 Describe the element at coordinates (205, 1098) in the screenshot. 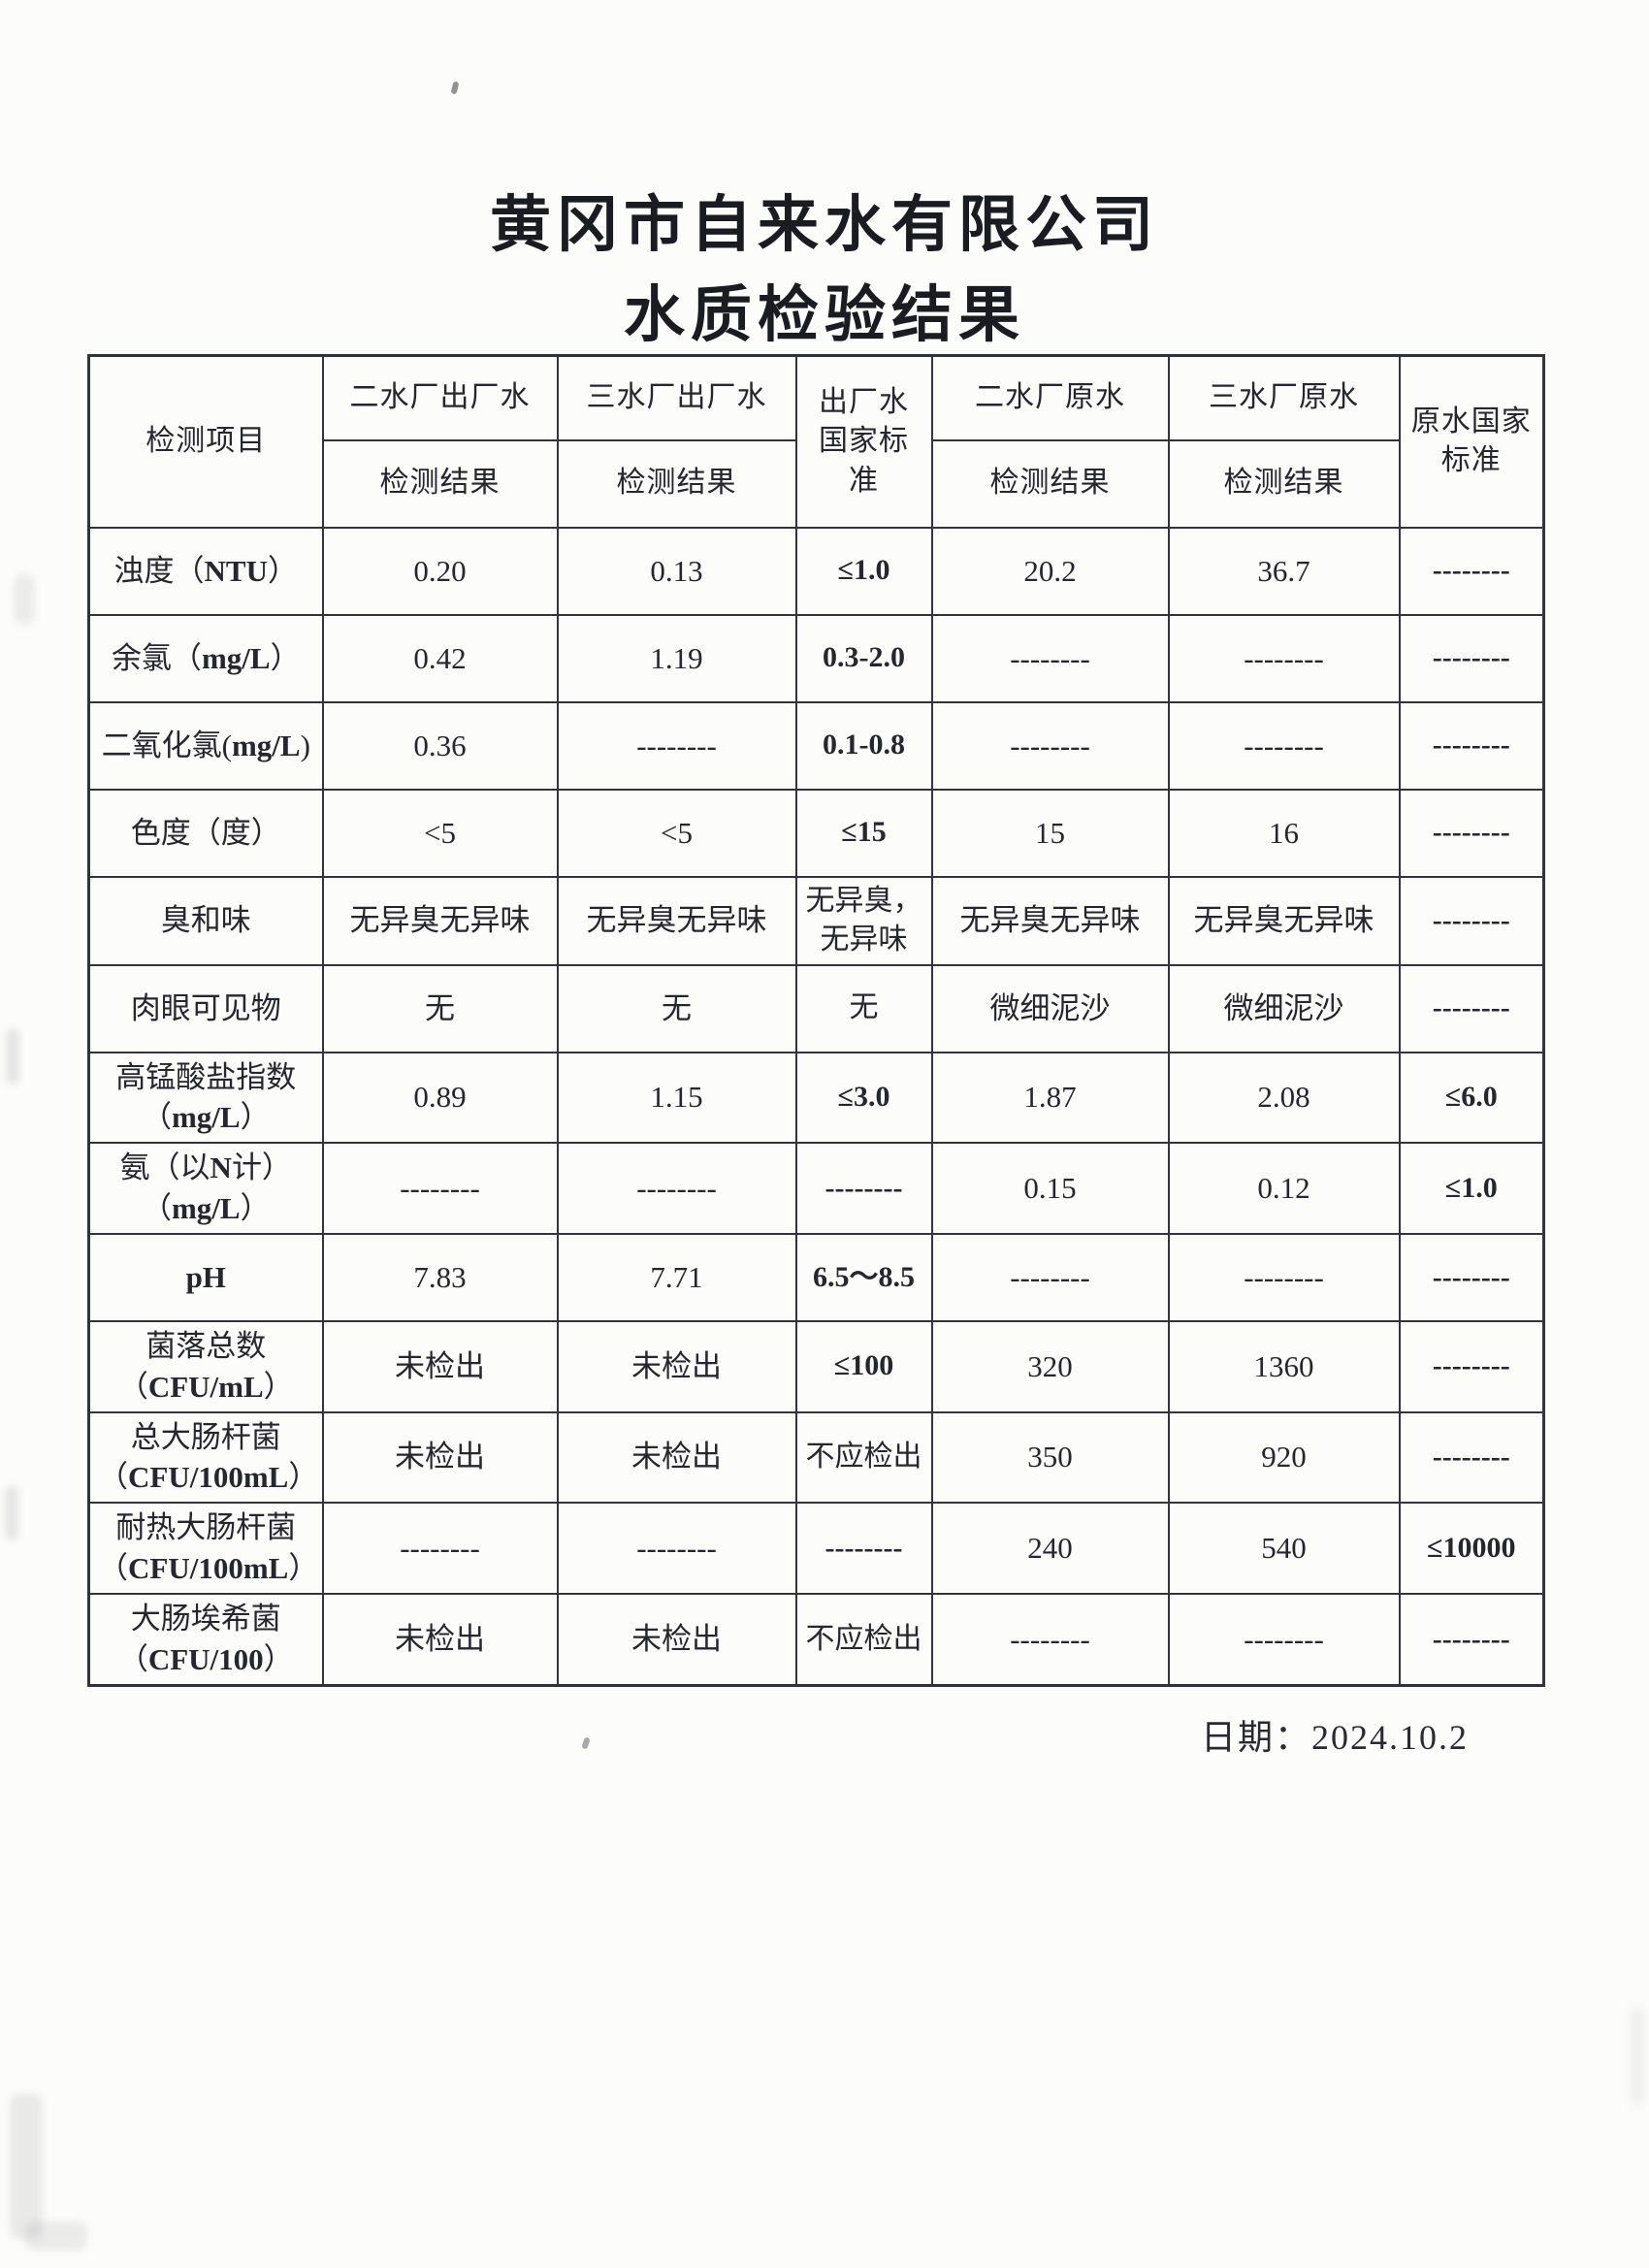

I see `row-label: 高锰酸盐指数 （mg/L）` at that location.